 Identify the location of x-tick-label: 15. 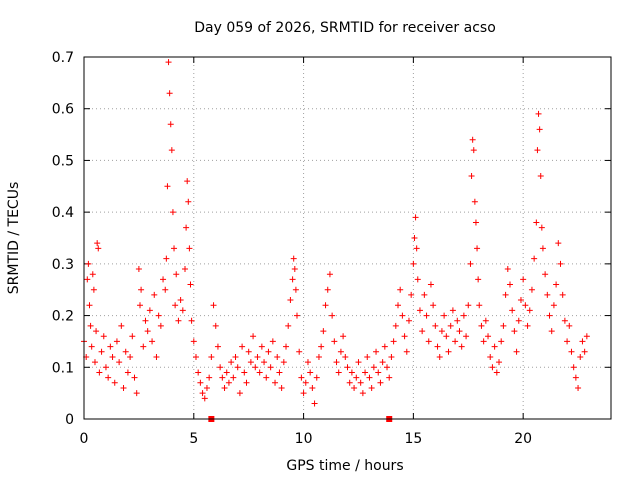
(413, 439).